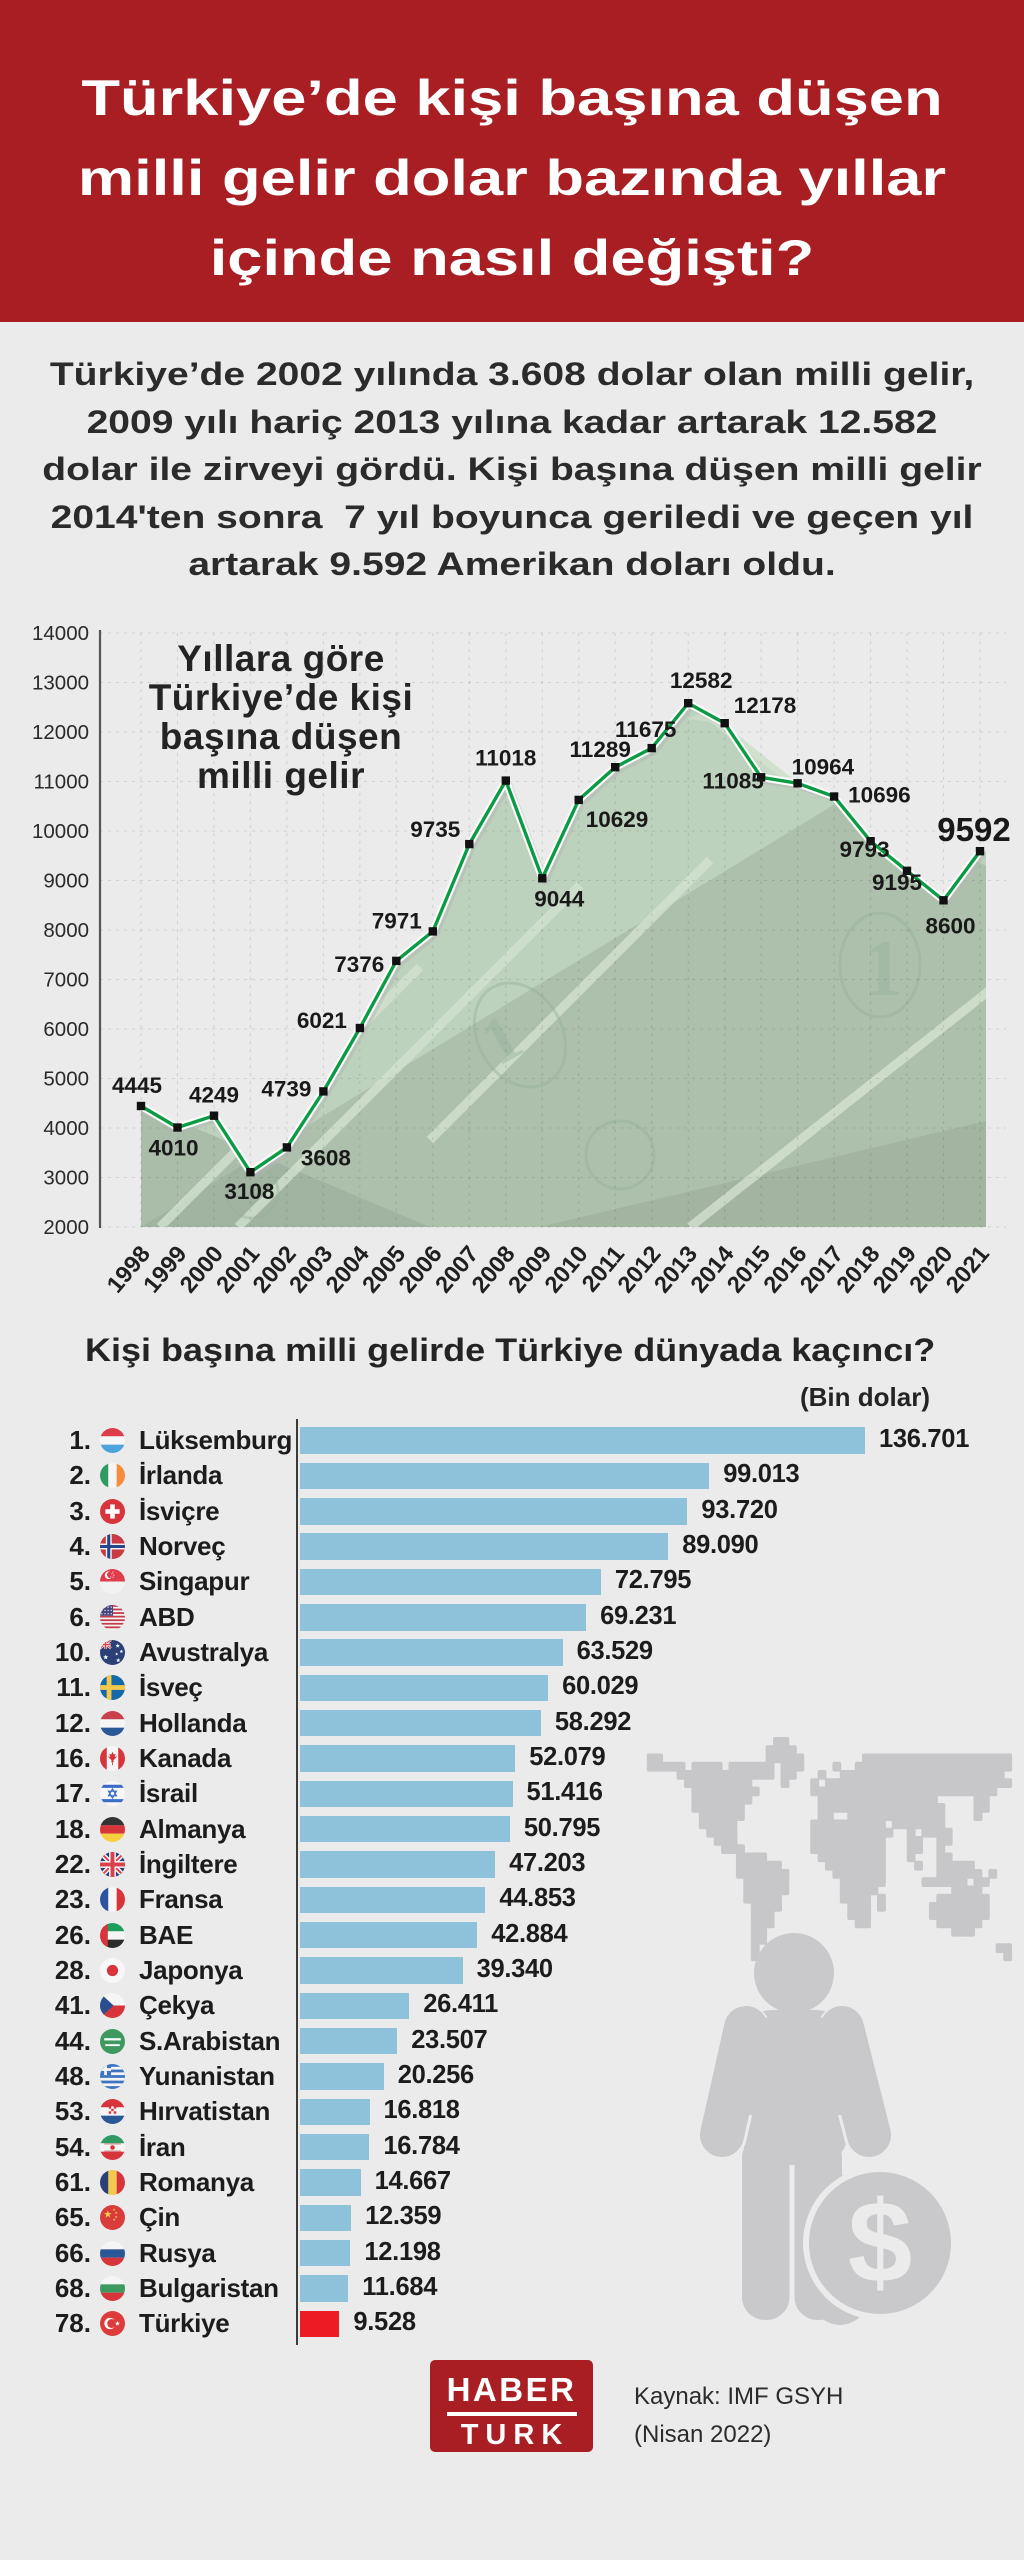 This screenshot has width=1024, height=2560. What do you see at coordinates (765, 705) in the screenshot?
I see `svg-text: 12178` at bounding box center [765, 705].